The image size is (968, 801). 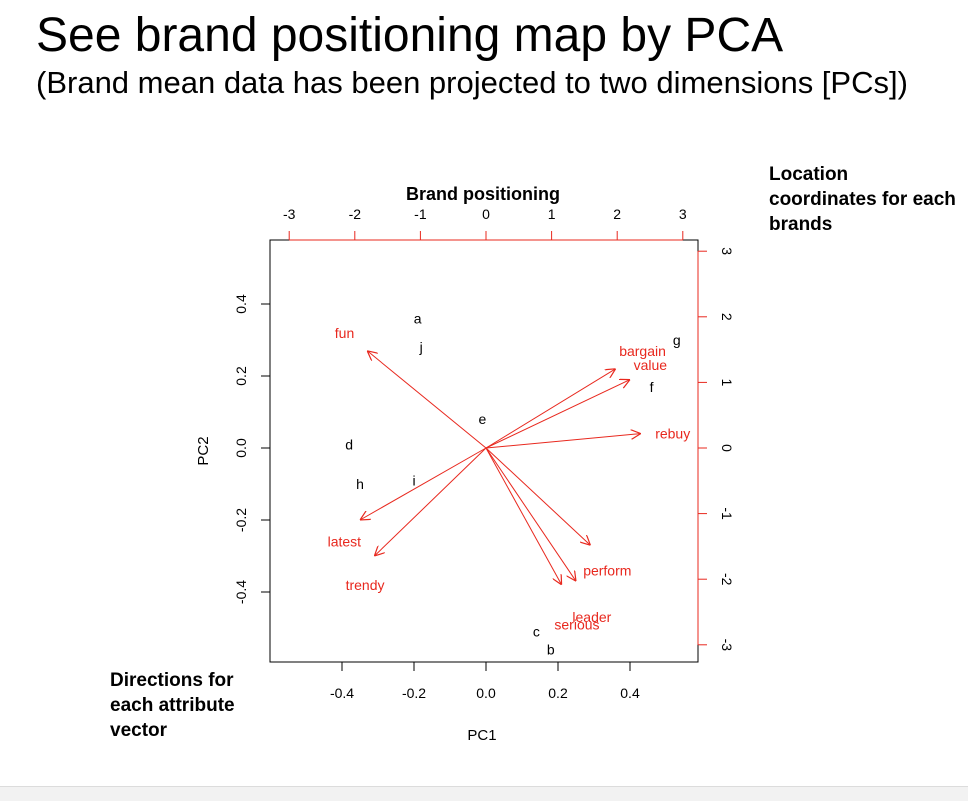 What do you see at coordinates (727, 383) in the screenshot?
I see `right-tick-label: 1` at bounding box center [727, 383].